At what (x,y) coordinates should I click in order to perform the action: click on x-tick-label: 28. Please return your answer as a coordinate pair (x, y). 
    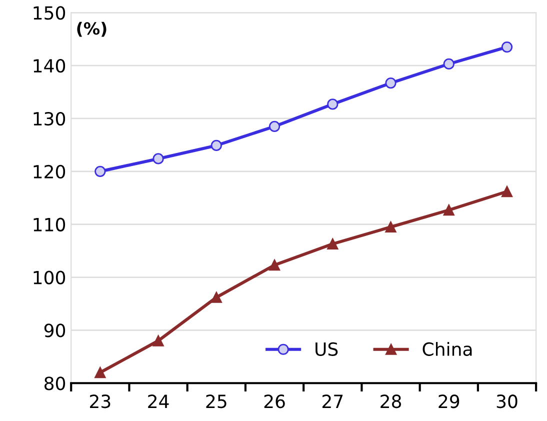
    Looking at the image, I should click on (391, 401).